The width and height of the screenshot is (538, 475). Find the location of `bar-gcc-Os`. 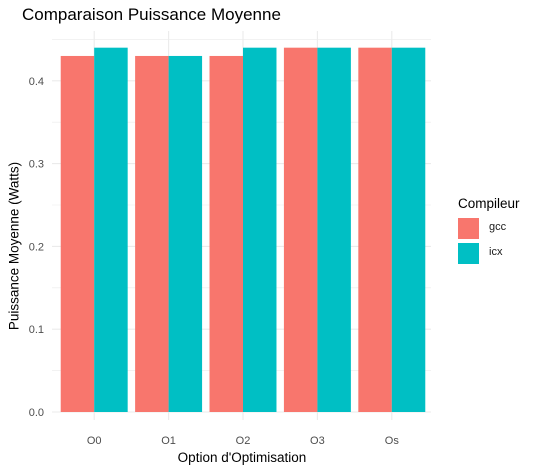

bar-gcc-Os is located at coordinates (375, 230).